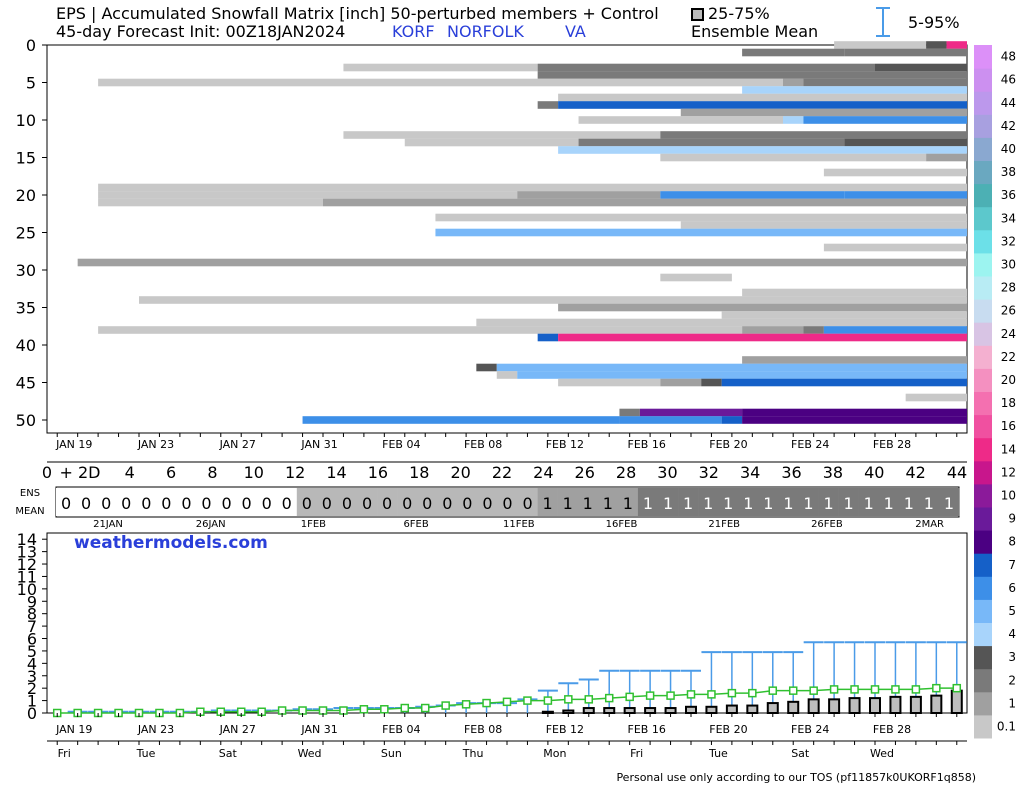 Image resolution: width=1024 pixels, height=788 pixels. Describe the element at coordinates (460, 472) in the screenshot. I see `day-axis-label: 20` at that location.